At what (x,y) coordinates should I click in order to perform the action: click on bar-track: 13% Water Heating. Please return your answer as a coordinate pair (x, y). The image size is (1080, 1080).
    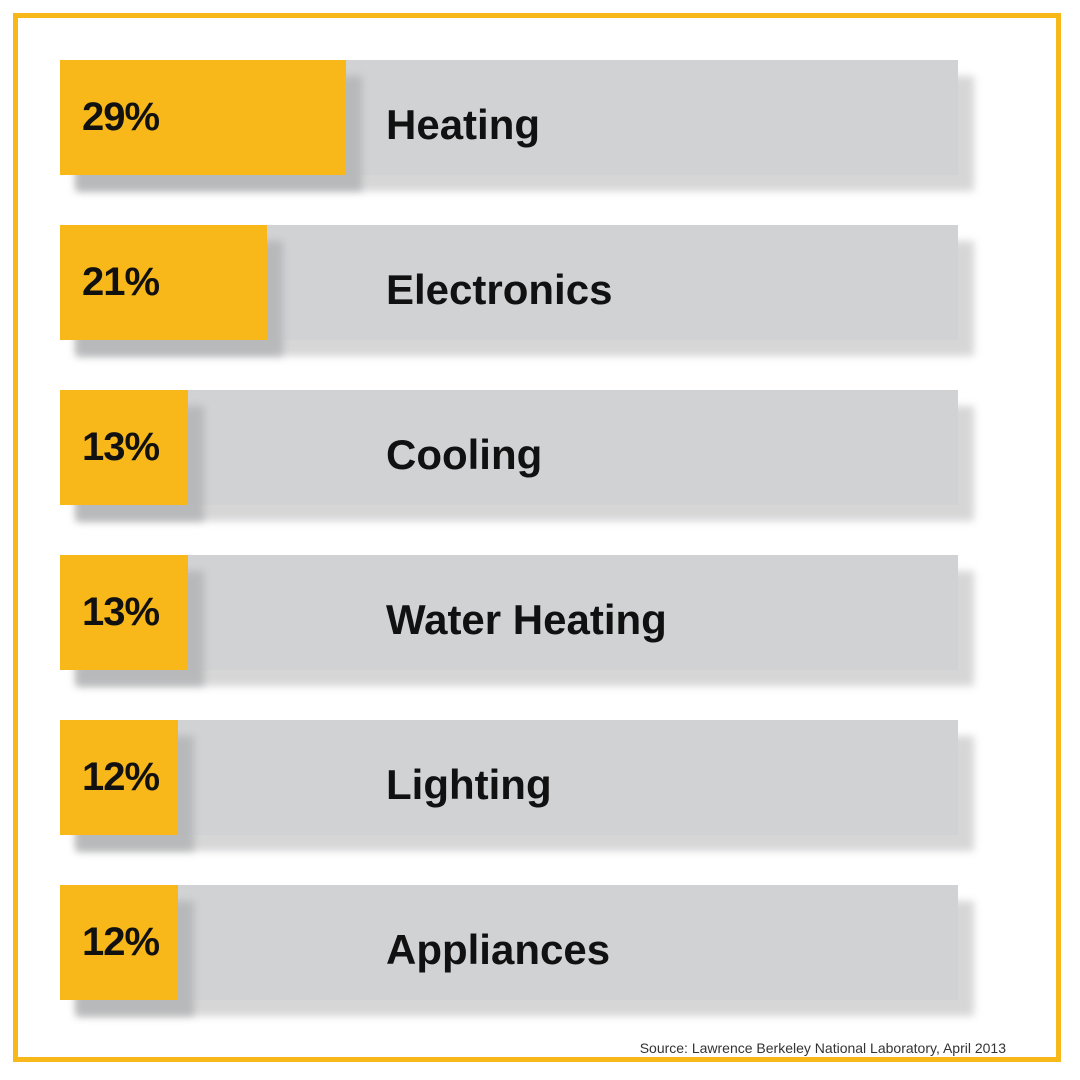
    Looking at the image, I should click on (509, 620).